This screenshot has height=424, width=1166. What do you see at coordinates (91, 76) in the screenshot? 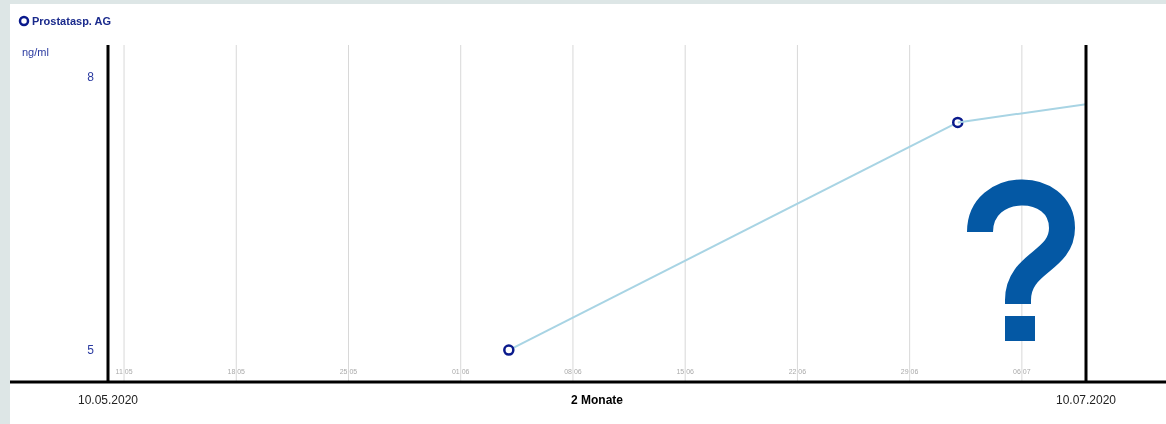
I see `y-tick-label: 8` at bounding box center [91, 76].